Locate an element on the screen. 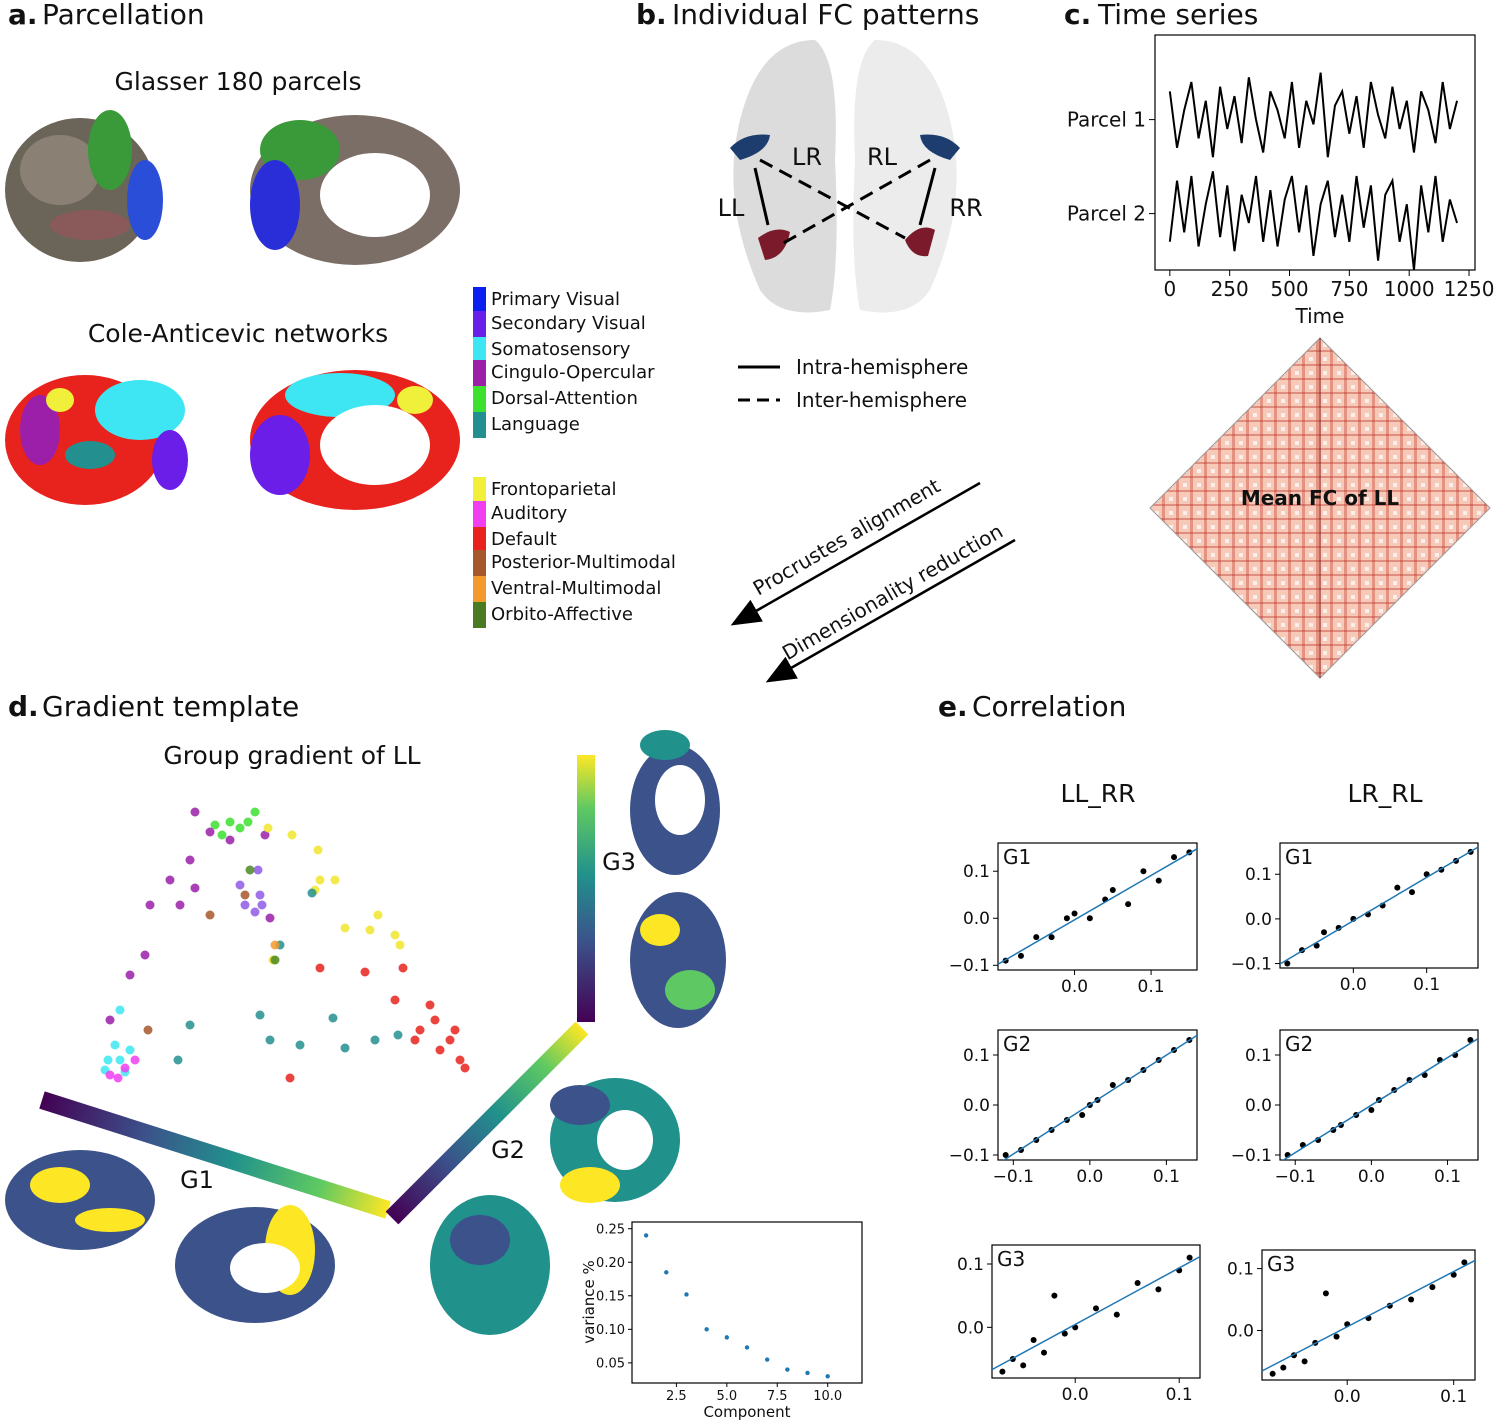 Image resolution: width=1500 pixels, height=1421 pixels. legend-label: Intra-hemisphere is located at coordinates (882, 367).